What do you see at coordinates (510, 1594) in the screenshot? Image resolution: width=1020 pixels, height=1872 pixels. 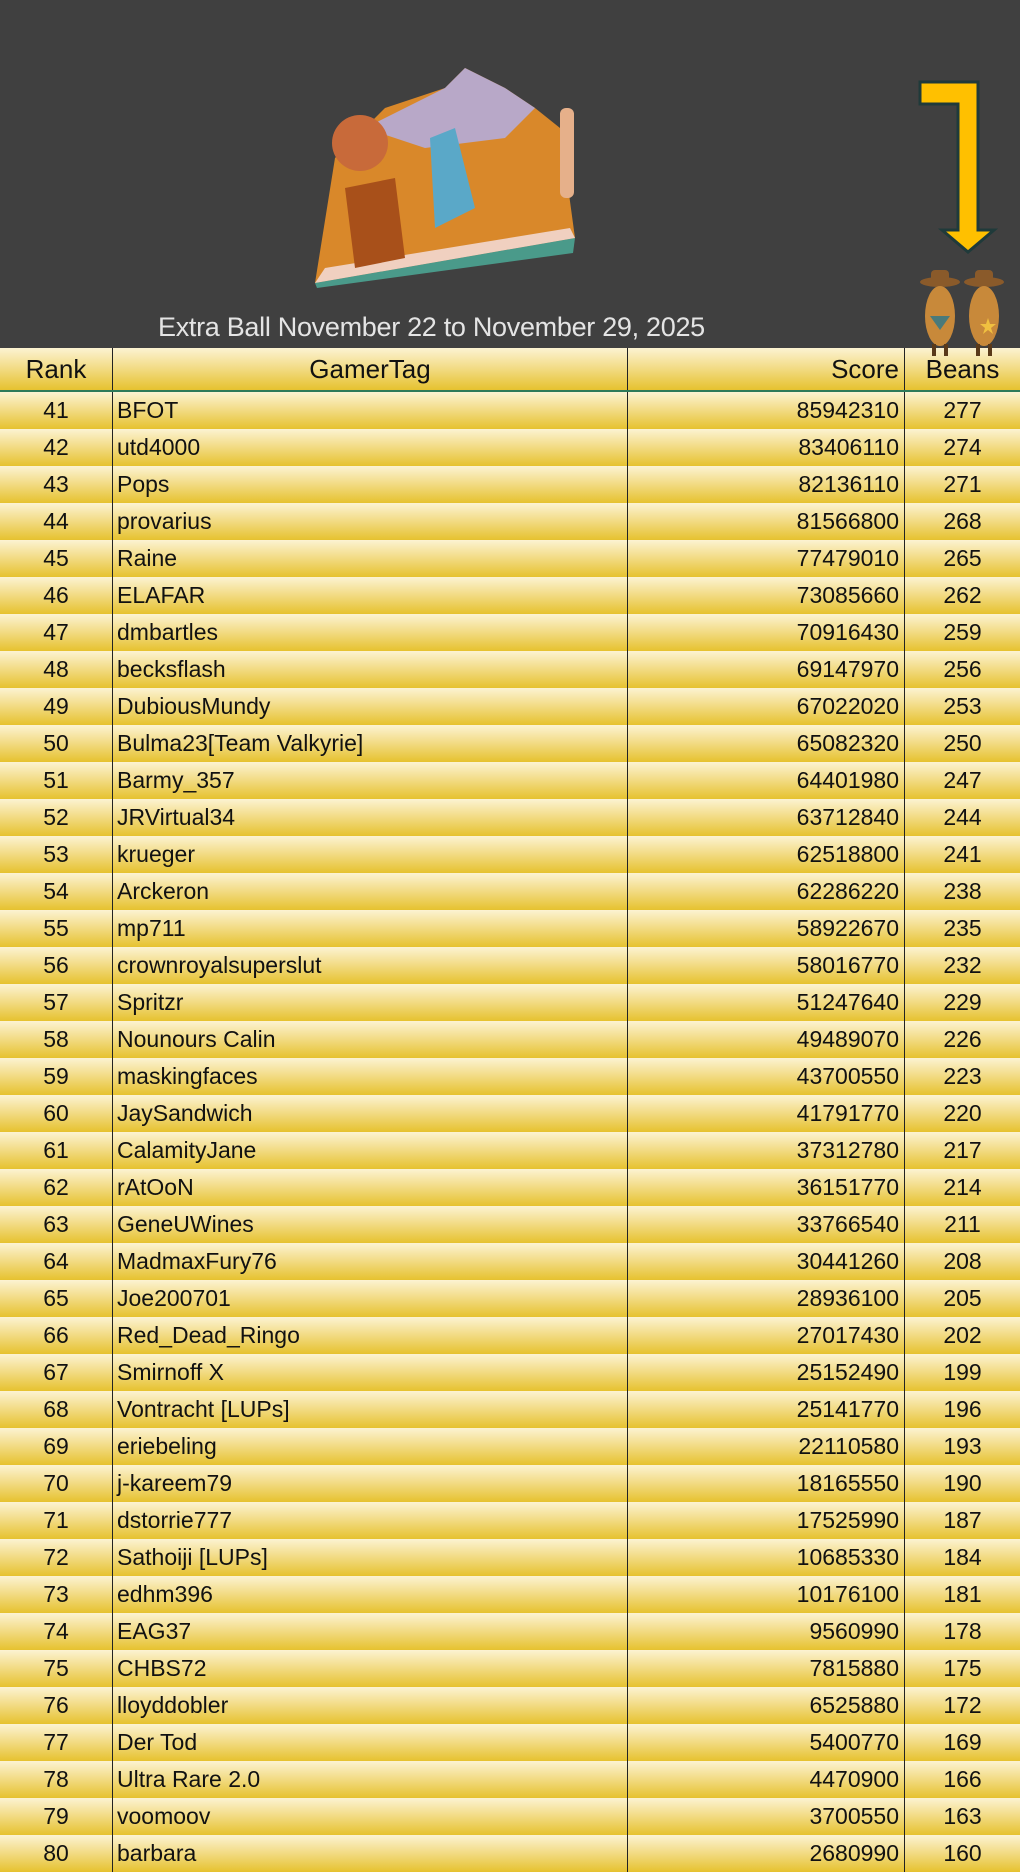 I see `table-row: 73 edhm396 10176100 181` at bounding box center [510, 1594].